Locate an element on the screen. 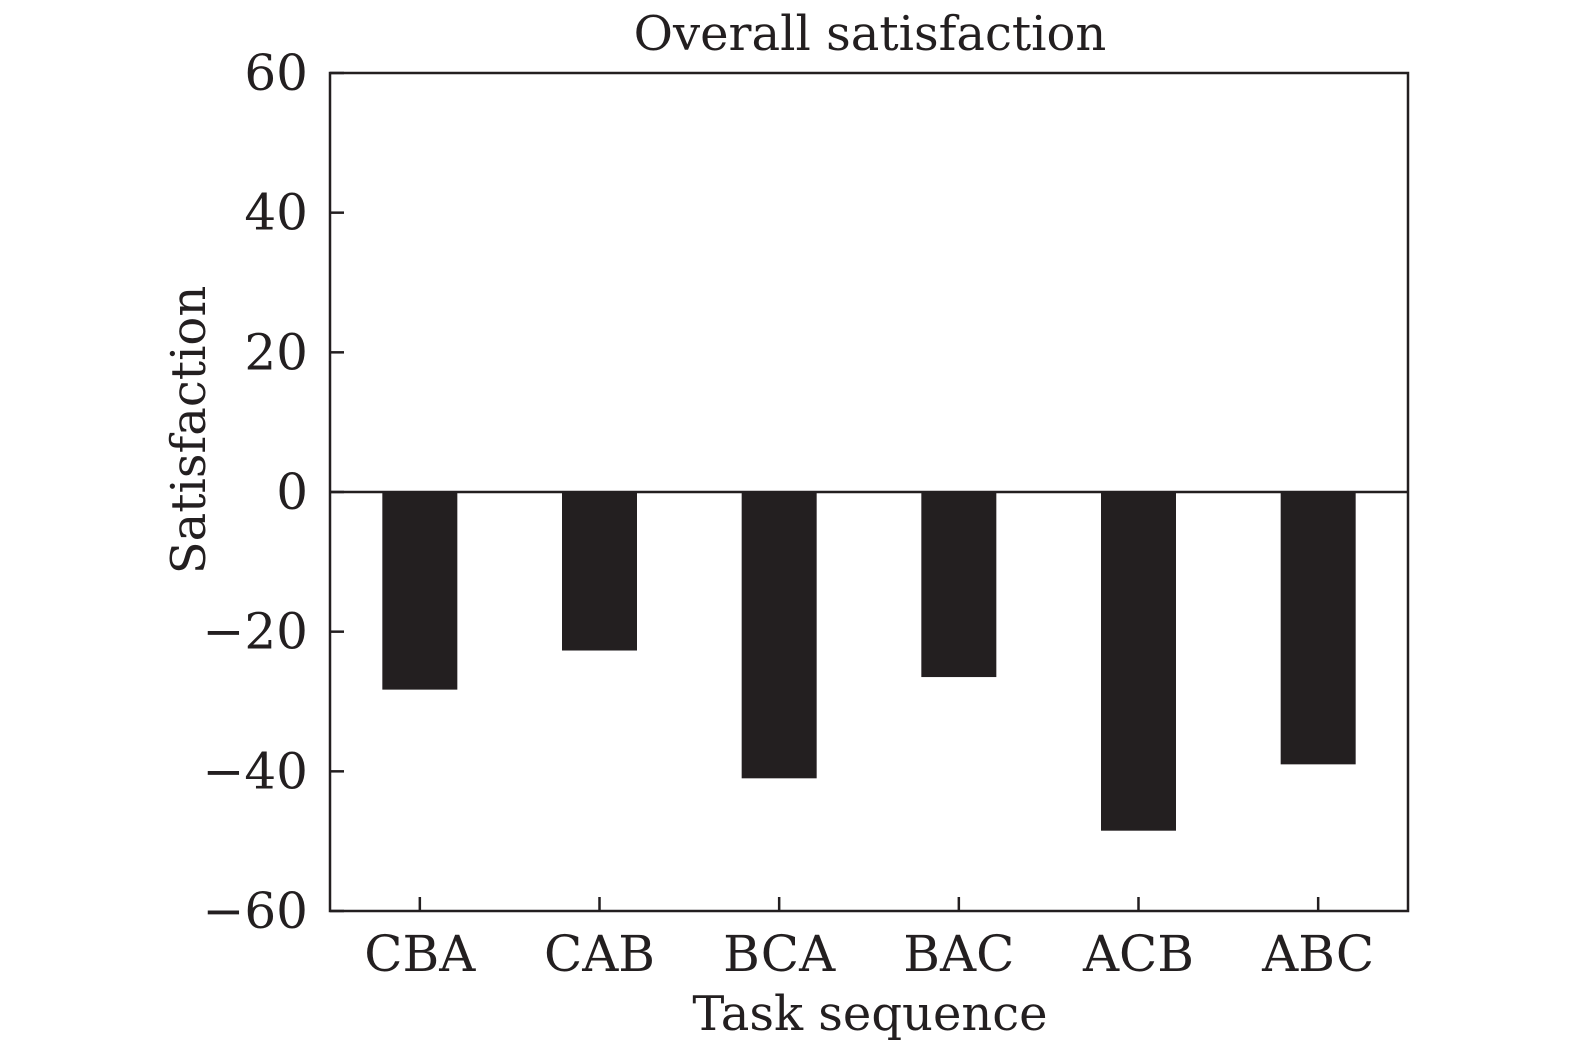 The image size is (1575, 1053). y-tick-label: 60 is located at coordinates (276, 73).